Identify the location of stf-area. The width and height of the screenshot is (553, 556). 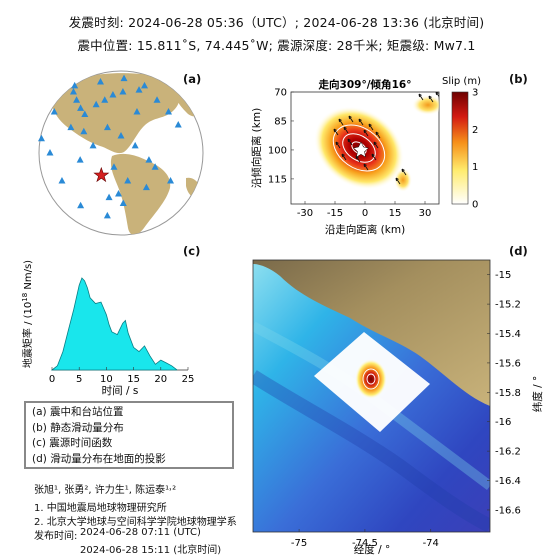
(114, 324).